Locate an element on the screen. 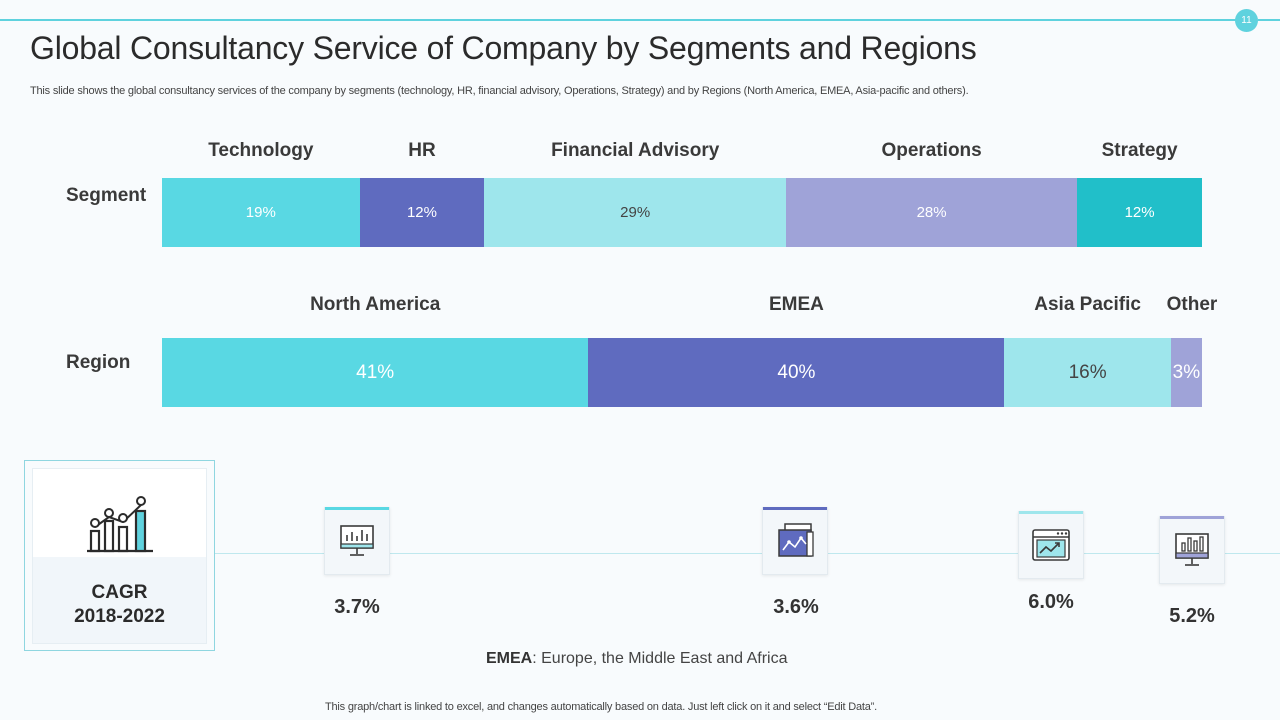  segment-category-label-2: Financial Advisory is located at coordinates (635, 150).